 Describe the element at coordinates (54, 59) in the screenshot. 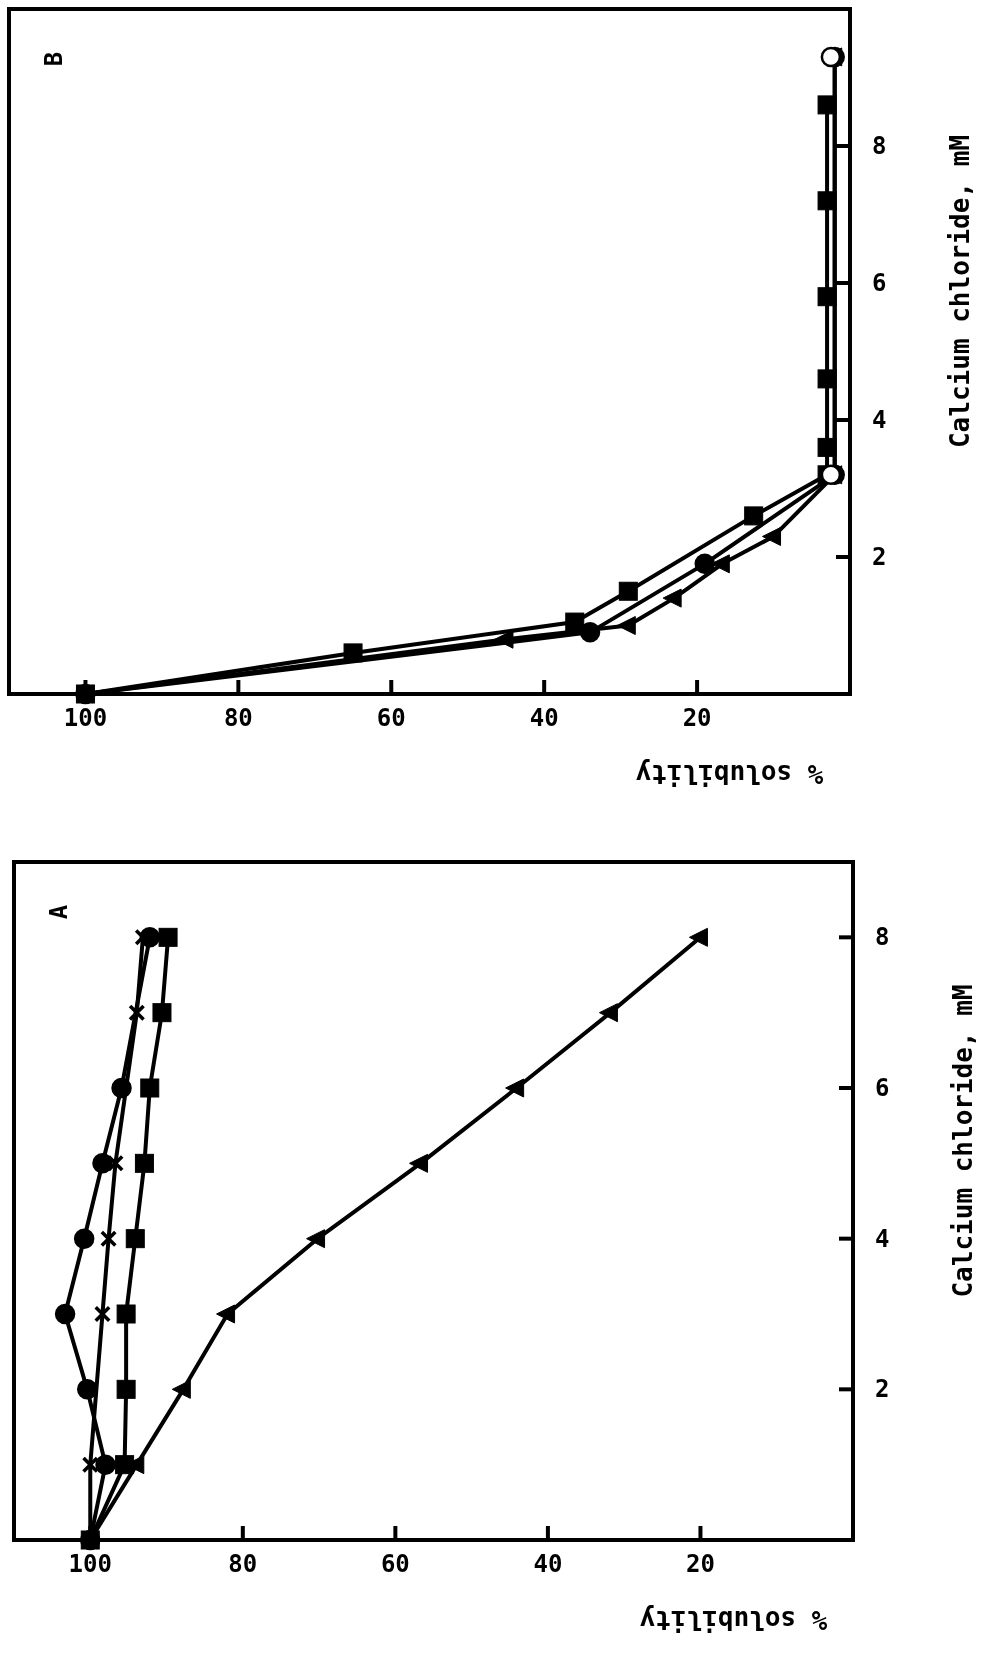

I see `text: B` at that location.